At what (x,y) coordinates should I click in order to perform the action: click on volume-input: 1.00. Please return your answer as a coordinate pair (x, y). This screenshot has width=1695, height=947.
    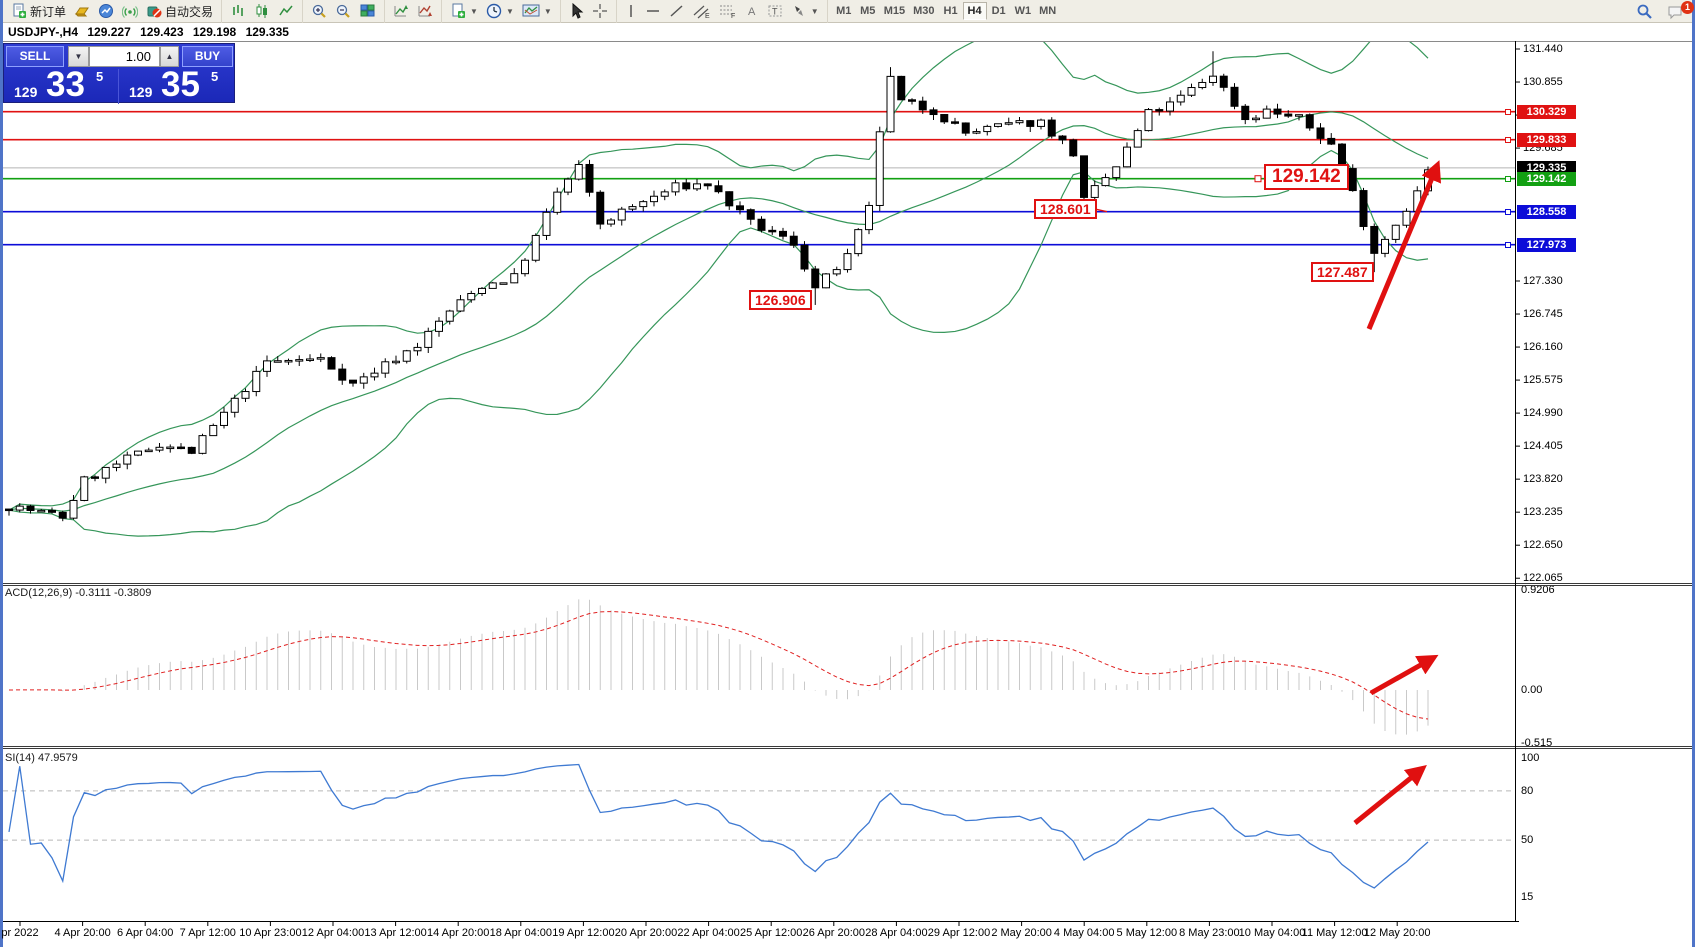
    Looking at the image, I should click on (124, 56).